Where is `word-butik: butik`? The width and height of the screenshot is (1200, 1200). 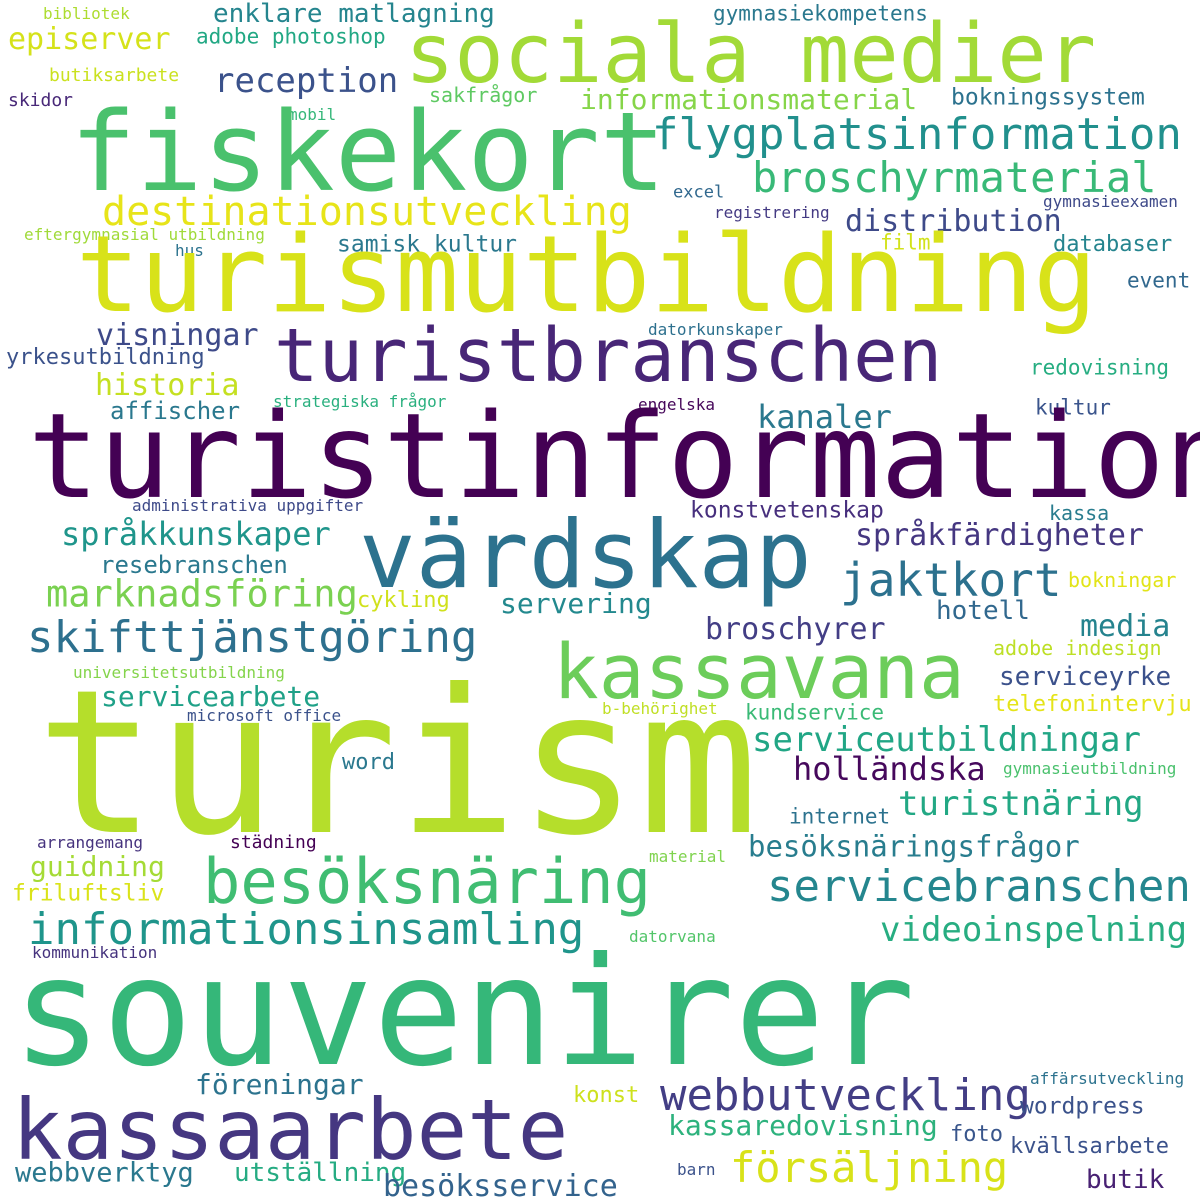
word-butik: butik is located at coordinates (1125, 1180).